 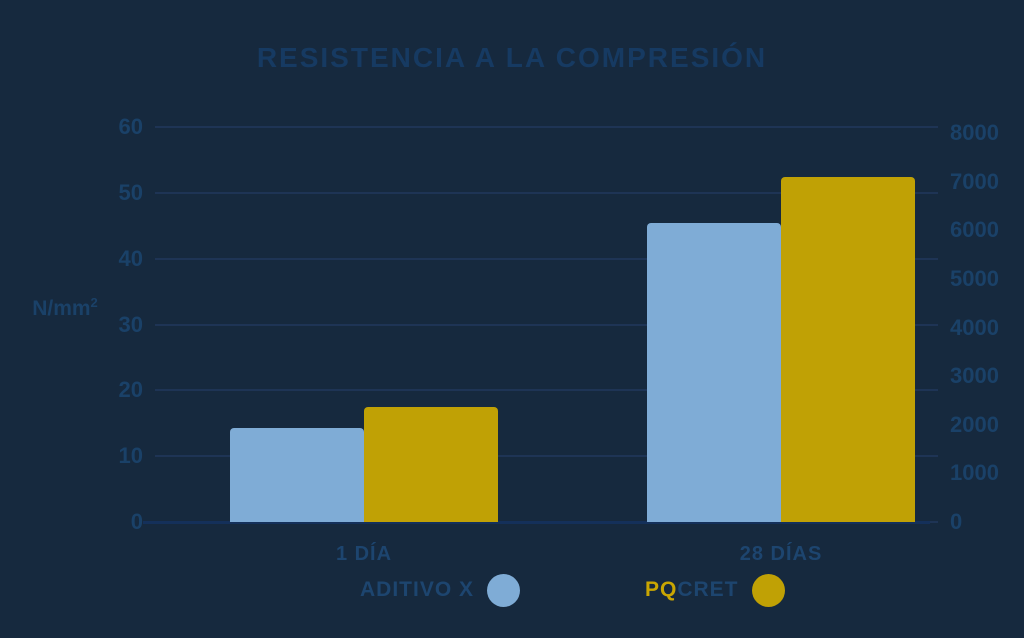 I want to click on y-axis-tick-label-right: 0, so click(x=956, y=521).